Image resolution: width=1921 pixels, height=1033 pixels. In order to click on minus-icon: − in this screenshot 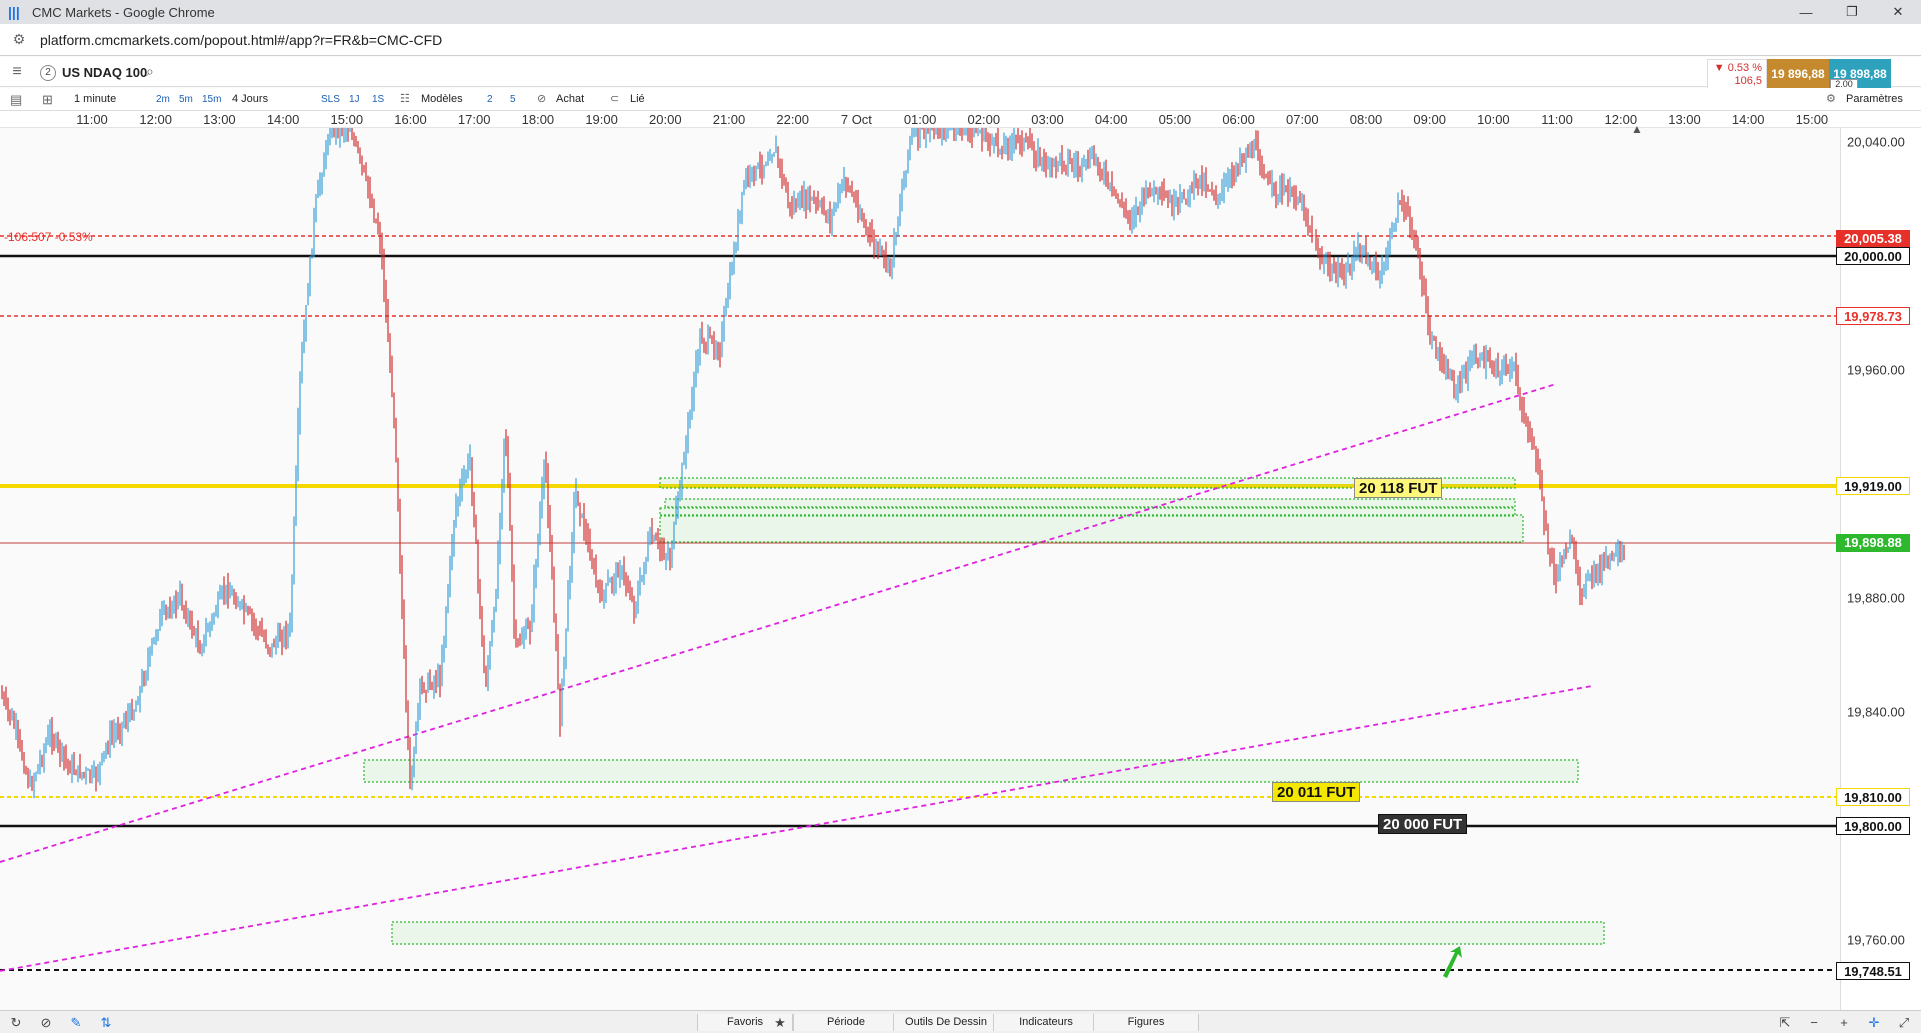, I will do `click(1814, 1022)`.